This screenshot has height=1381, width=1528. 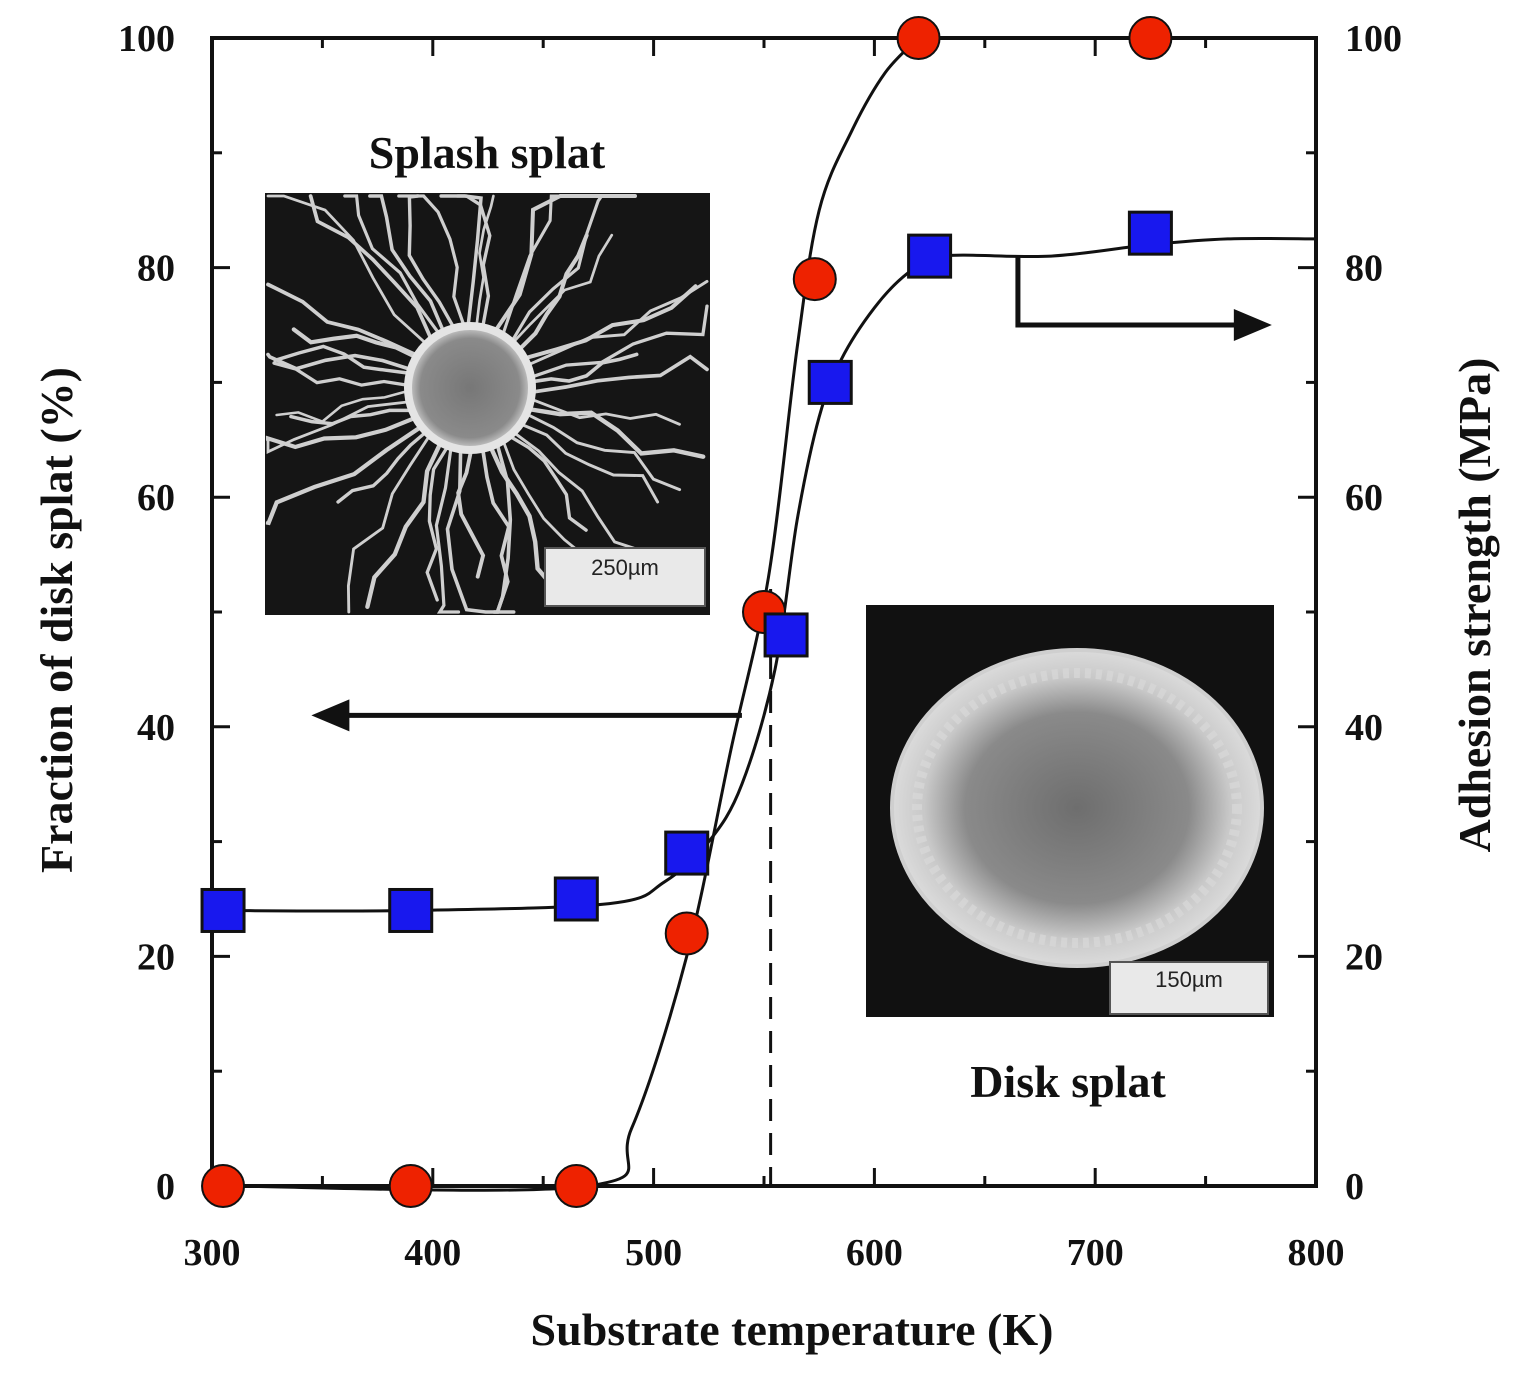 I want to click on left-tick-label: 40, so click(x=156, y=728).